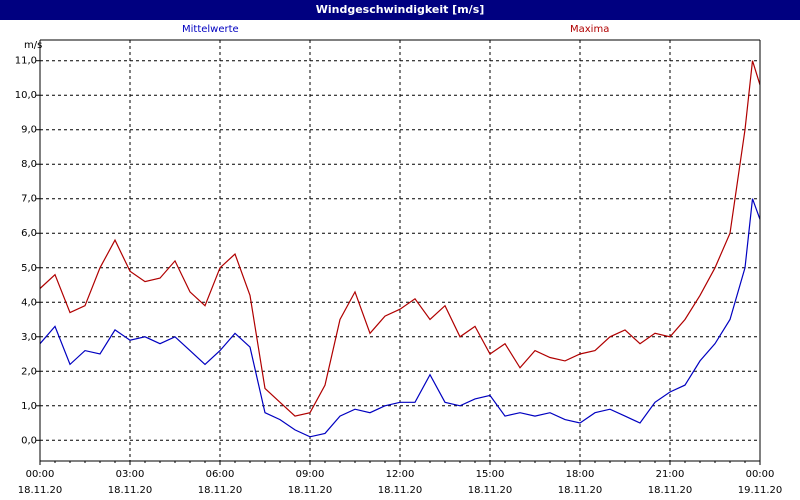  Describe the element at coordinates (29, 199) in the screenshot. I see `y-tick-label: 7,0` at that location.